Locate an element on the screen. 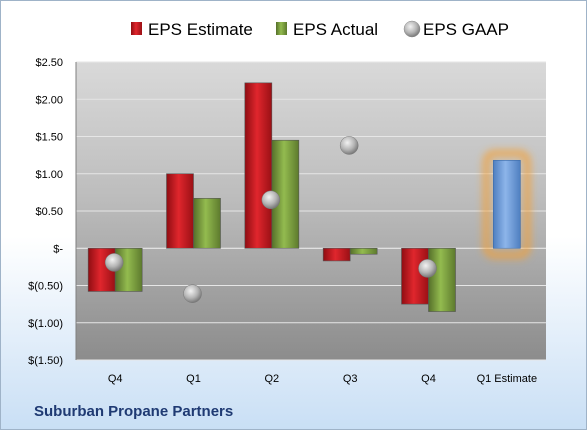 This screenshot has width=587, height=430. x-tick-label: Q1 is located at coordinates (193, 379).